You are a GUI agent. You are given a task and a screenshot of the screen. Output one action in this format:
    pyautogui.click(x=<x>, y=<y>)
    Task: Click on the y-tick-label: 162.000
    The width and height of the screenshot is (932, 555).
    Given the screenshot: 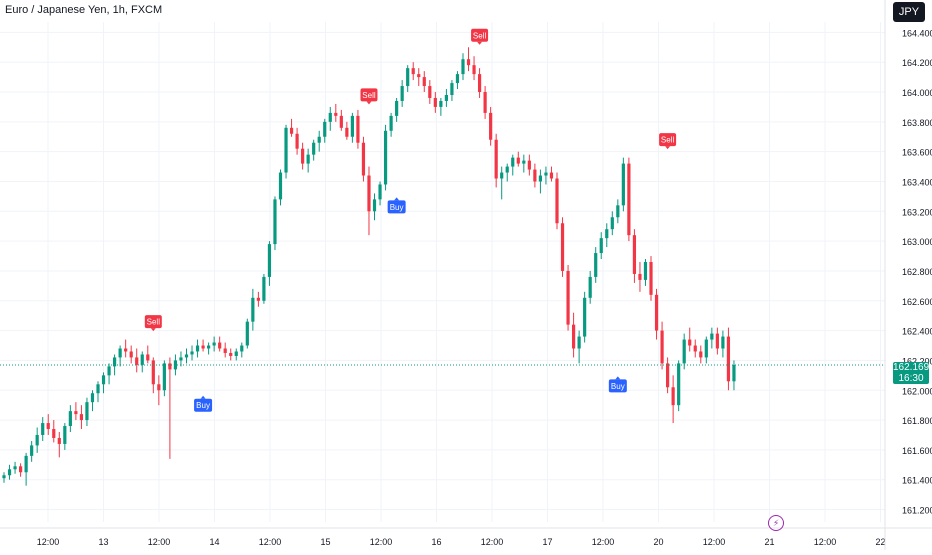 What is the action you would take?
    pyautogui.click(x=917, y=391)
    